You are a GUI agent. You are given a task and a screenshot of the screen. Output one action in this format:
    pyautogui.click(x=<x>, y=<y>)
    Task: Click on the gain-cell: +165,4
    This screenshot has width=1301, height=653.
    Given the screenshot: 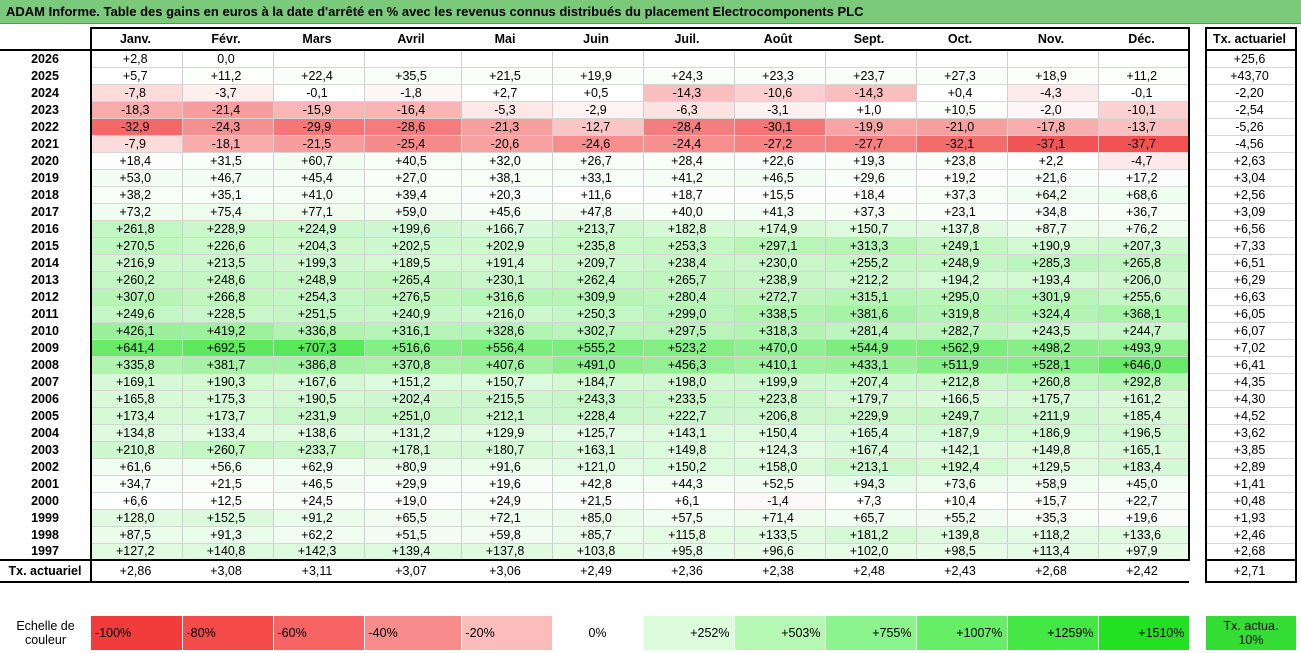 What is the action you would take?
    pyautogui.click(x=871, y=433)
    